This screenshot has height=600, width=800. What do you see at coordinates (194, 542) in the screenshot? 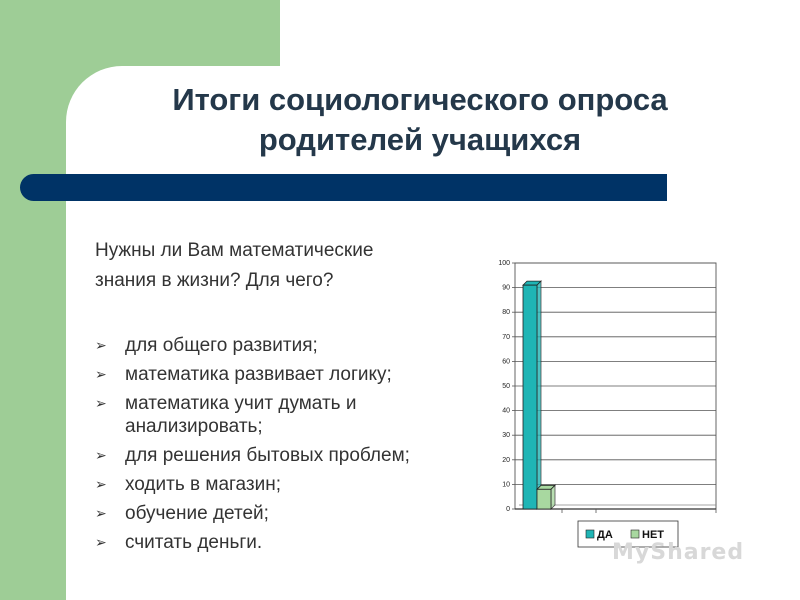
I see `list-item-text: считать деньги.` at bounding box center [194, 542].